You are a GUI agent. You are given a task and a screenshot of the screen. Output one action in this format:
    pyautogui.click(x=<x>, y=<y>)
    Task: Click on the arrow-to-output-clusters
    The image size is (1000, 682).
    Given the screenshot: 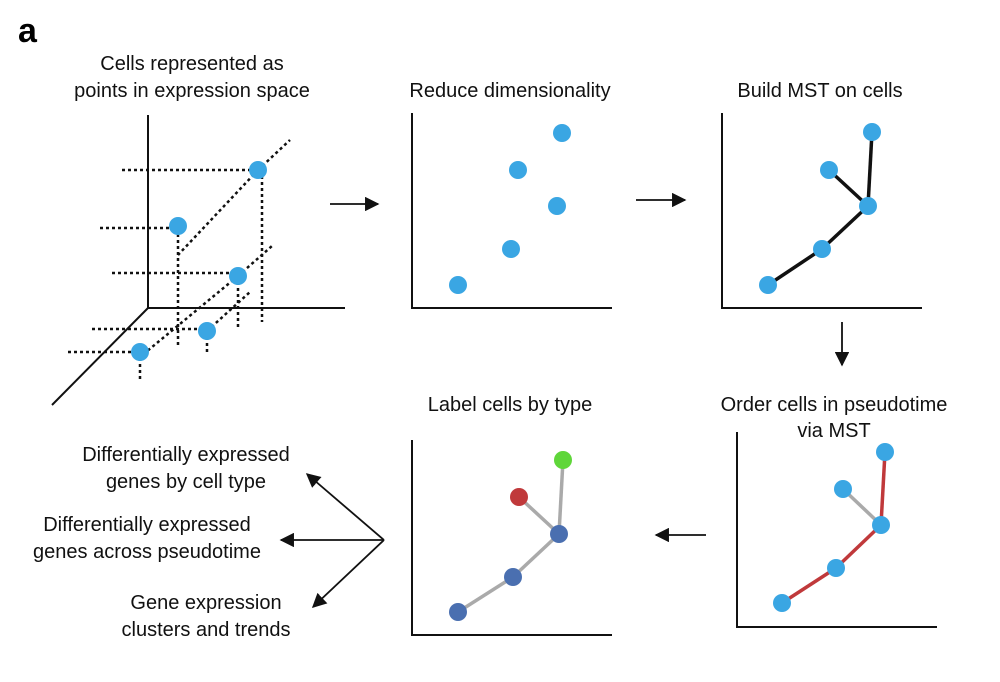 What is the action you would take?
    pyautogui.click(x=348, y=573)
    